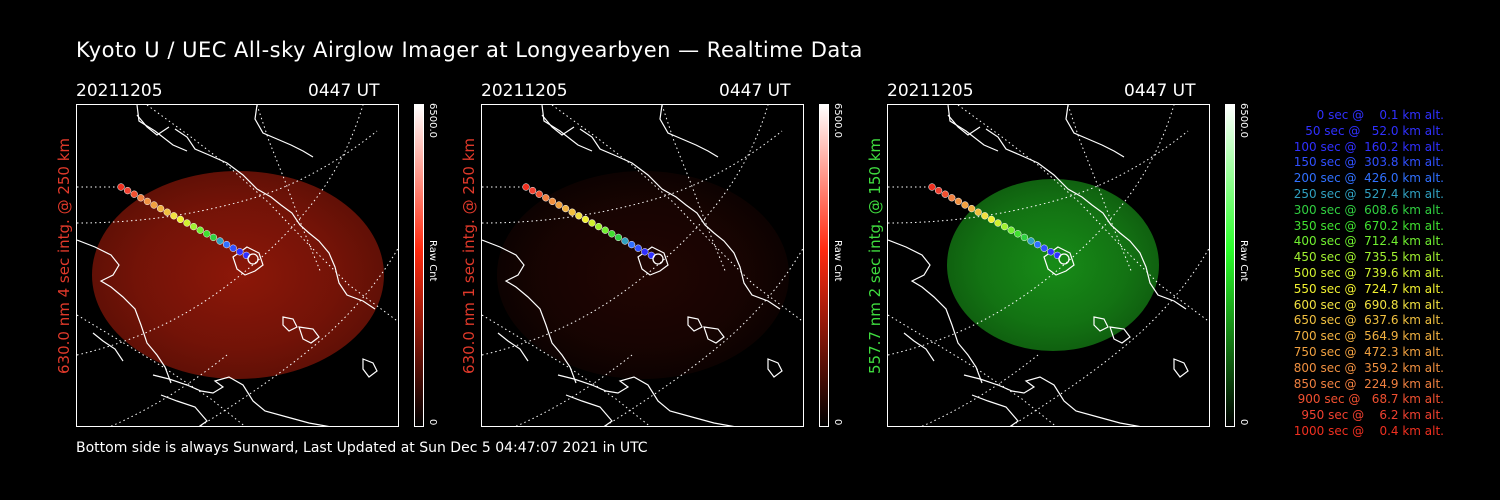 This screenshot has height=500, width=1500. What do you see at coordinates (1366, 209) in the screenshot?
I see `legend-entry: 300 sec @ 608.6 km alt.` at bounding box center [1366, 209].